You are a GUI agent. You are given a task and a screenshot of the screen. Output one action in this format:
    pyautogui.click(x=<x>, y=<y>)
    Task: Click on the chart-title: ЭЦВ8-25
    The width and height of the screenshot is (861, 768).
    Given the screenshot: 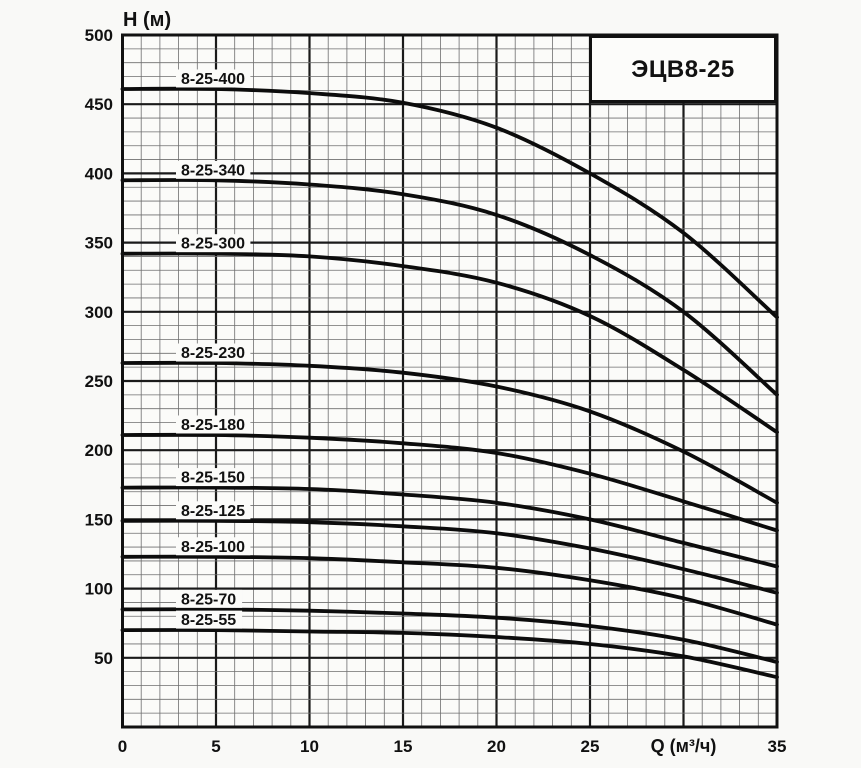 What is the action you would take?
    pyautogui.click(x=682, y=69)
    